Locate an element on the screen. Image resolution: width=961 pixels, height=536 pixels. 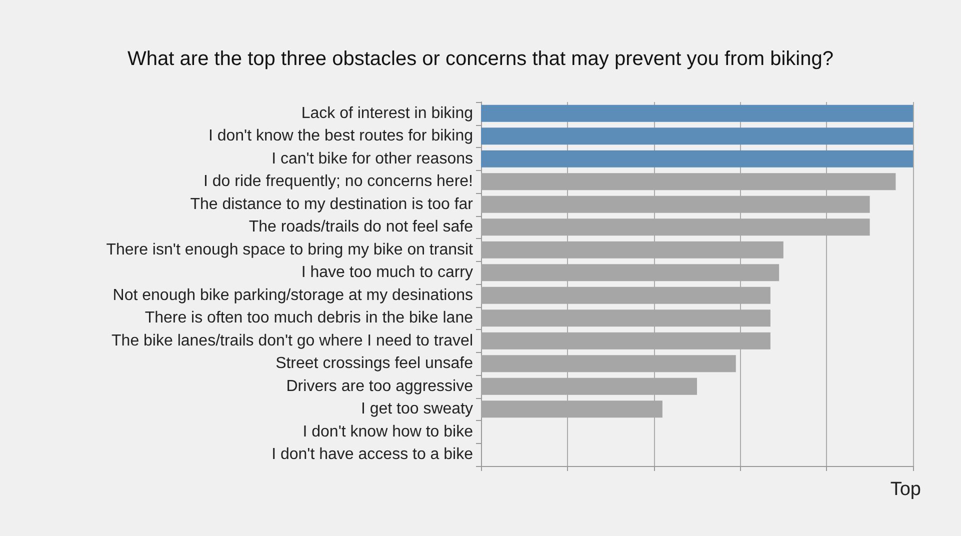
y-tick-label: I get too sweaty is located at coordinates (416, 409).